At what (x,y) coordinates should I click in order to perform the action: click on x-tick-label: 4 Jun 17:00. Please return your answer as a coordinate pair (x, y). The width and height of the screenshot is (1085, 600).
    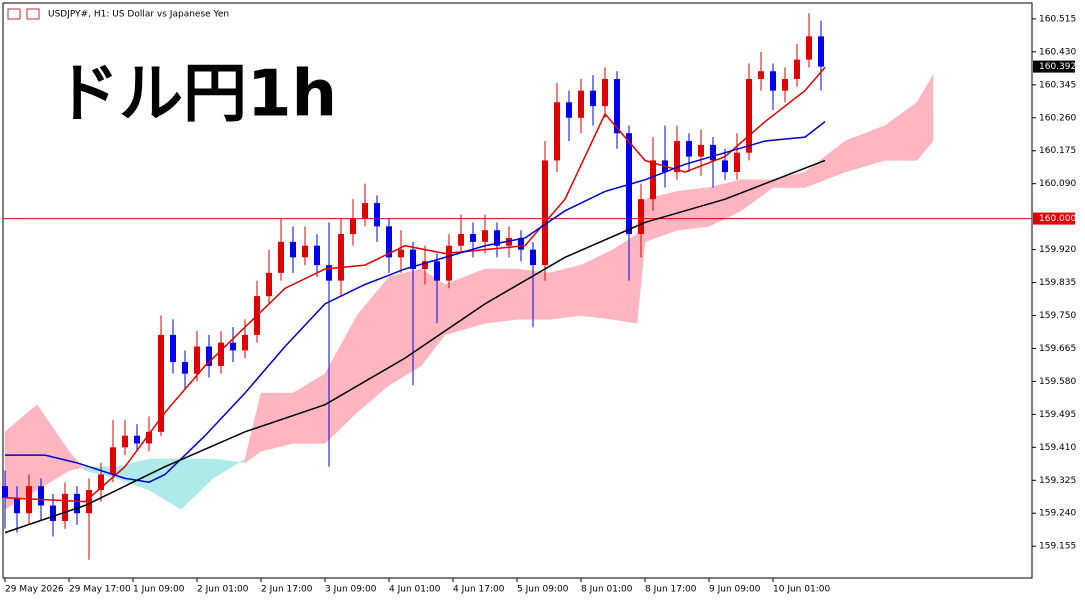
    Looking at the image, I should click on (479, 590).